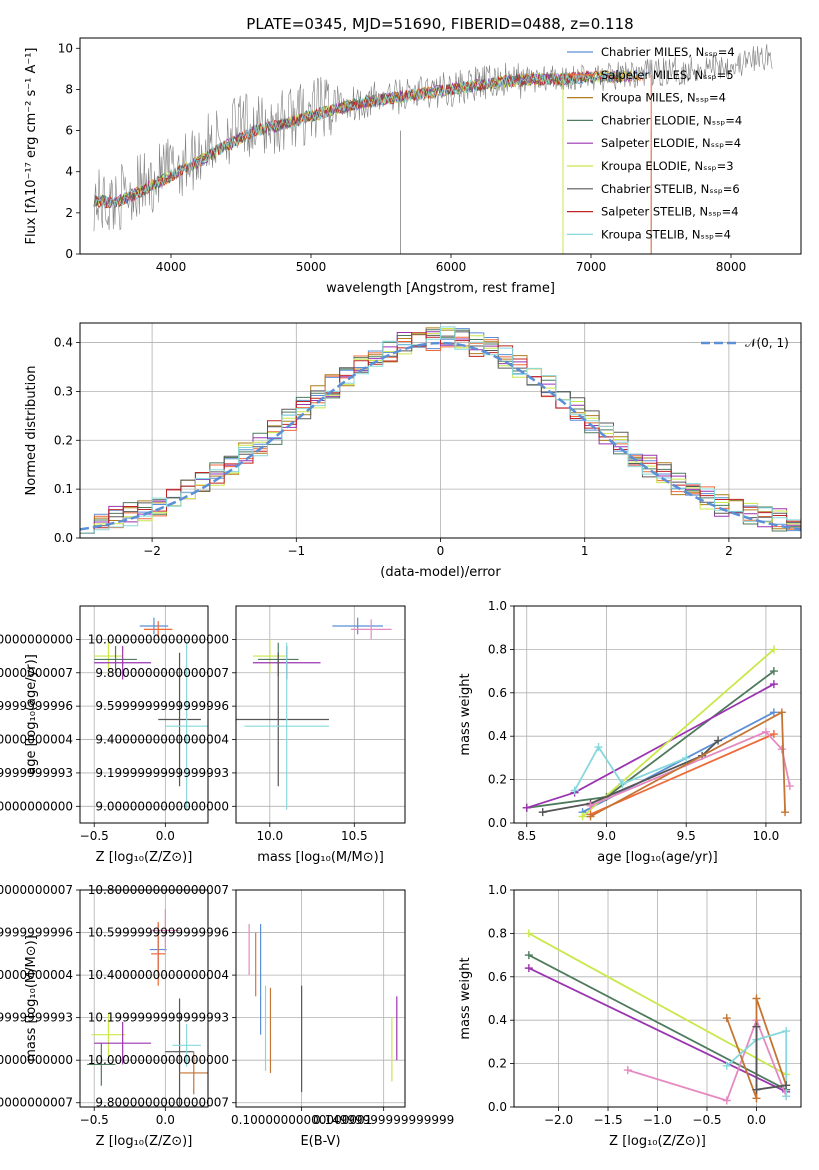 The height and width of the screenshot is (1170, 819). What do you see at coordinates (465, 714) in the screenshot?
I see `y-axis-label: mass weight` at bounding box center [465, 714].